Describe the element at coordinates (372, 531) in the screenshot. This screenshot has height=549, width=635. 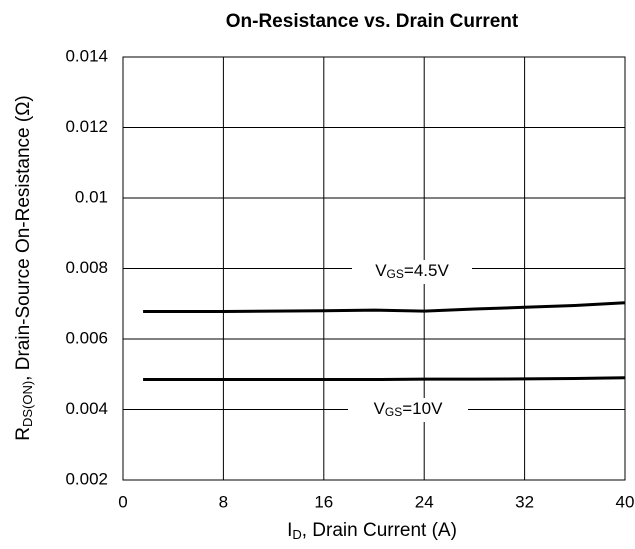
I see `x-axis-title: ID, Drain Current (A)` at that location.